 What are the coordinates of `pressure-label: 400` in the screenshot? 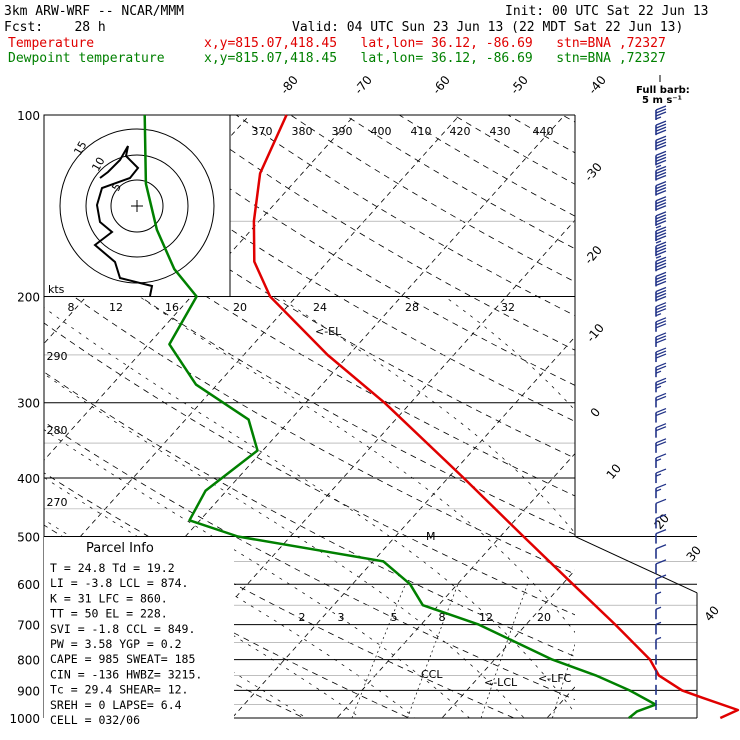 It's located at (28, 479).